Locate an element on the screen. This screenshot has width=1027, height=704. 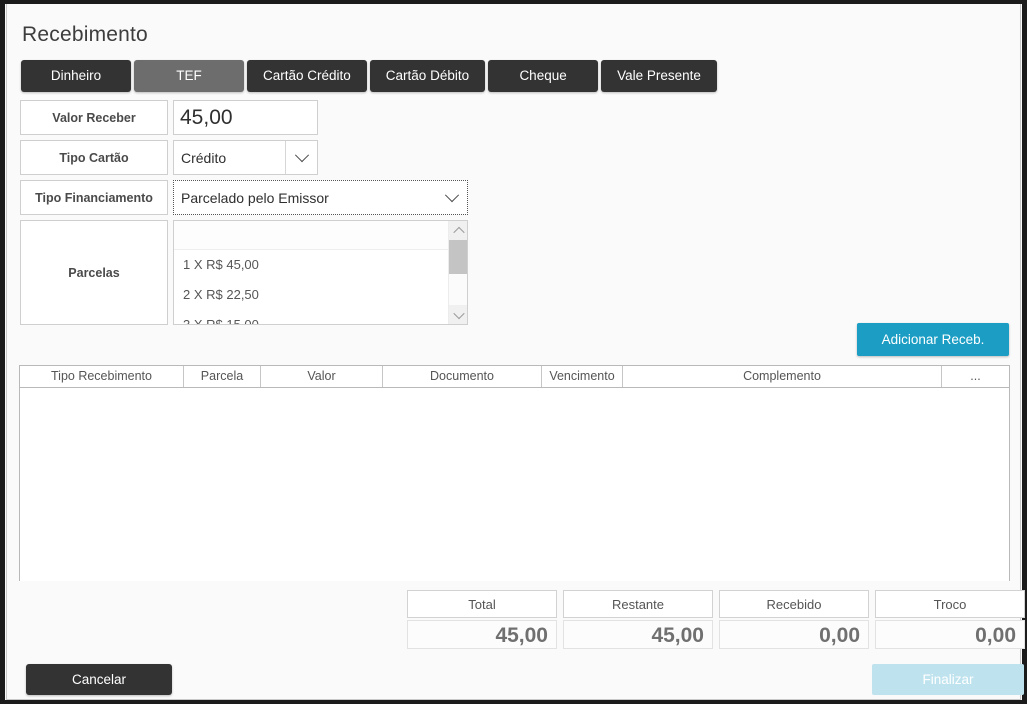
parcelas-empty-row is located at coordinates (311, 235).